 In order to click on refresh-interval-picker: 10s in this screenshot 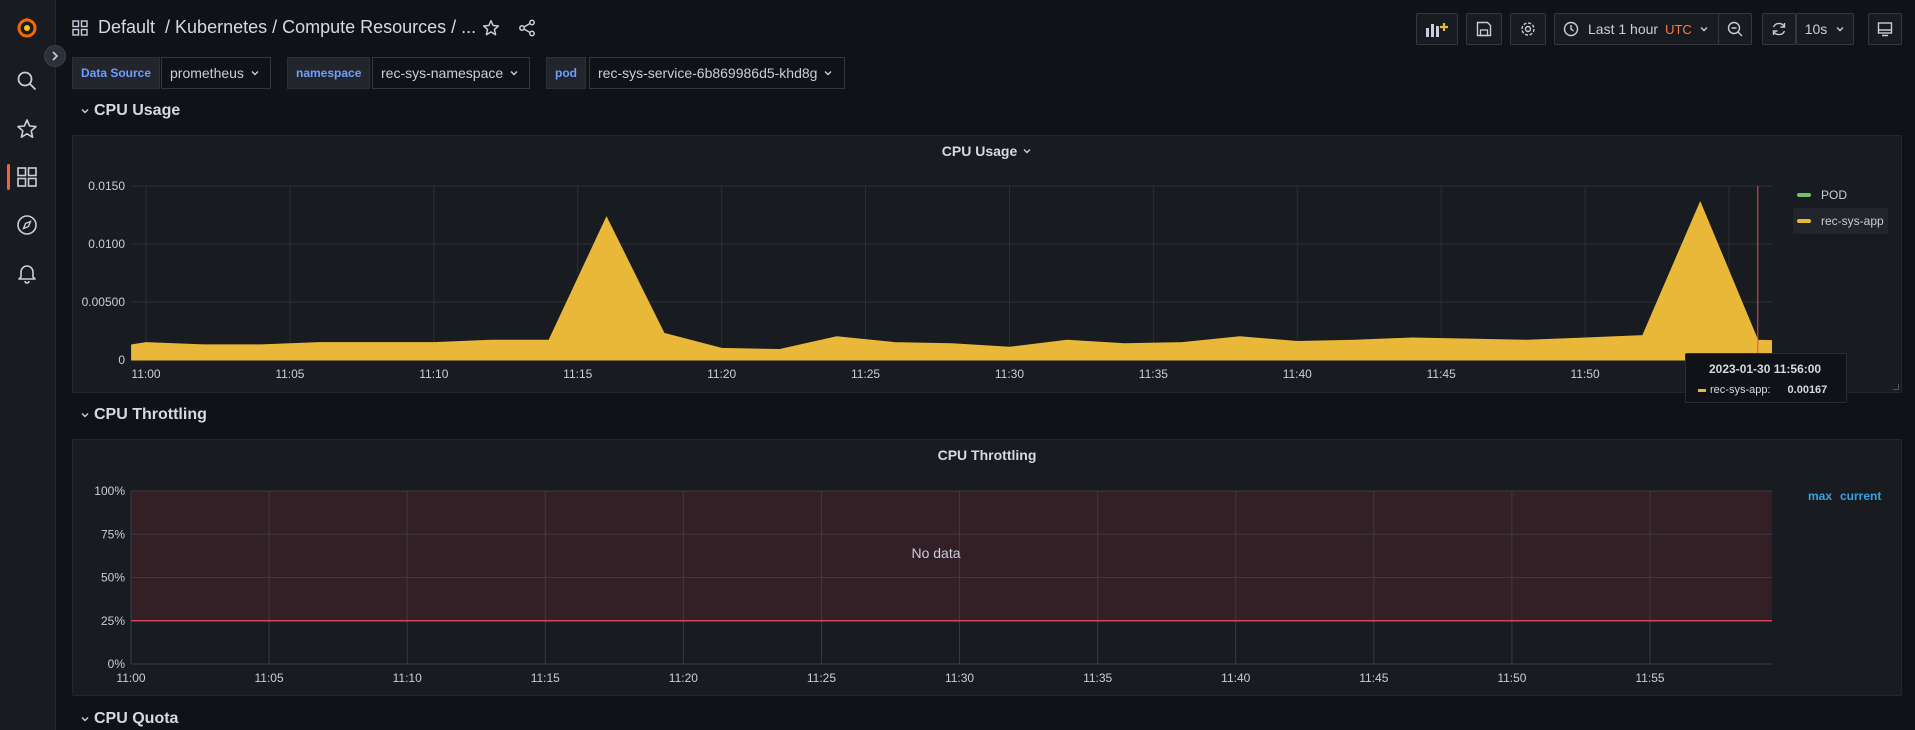, I will do `click(1825, 29)`.